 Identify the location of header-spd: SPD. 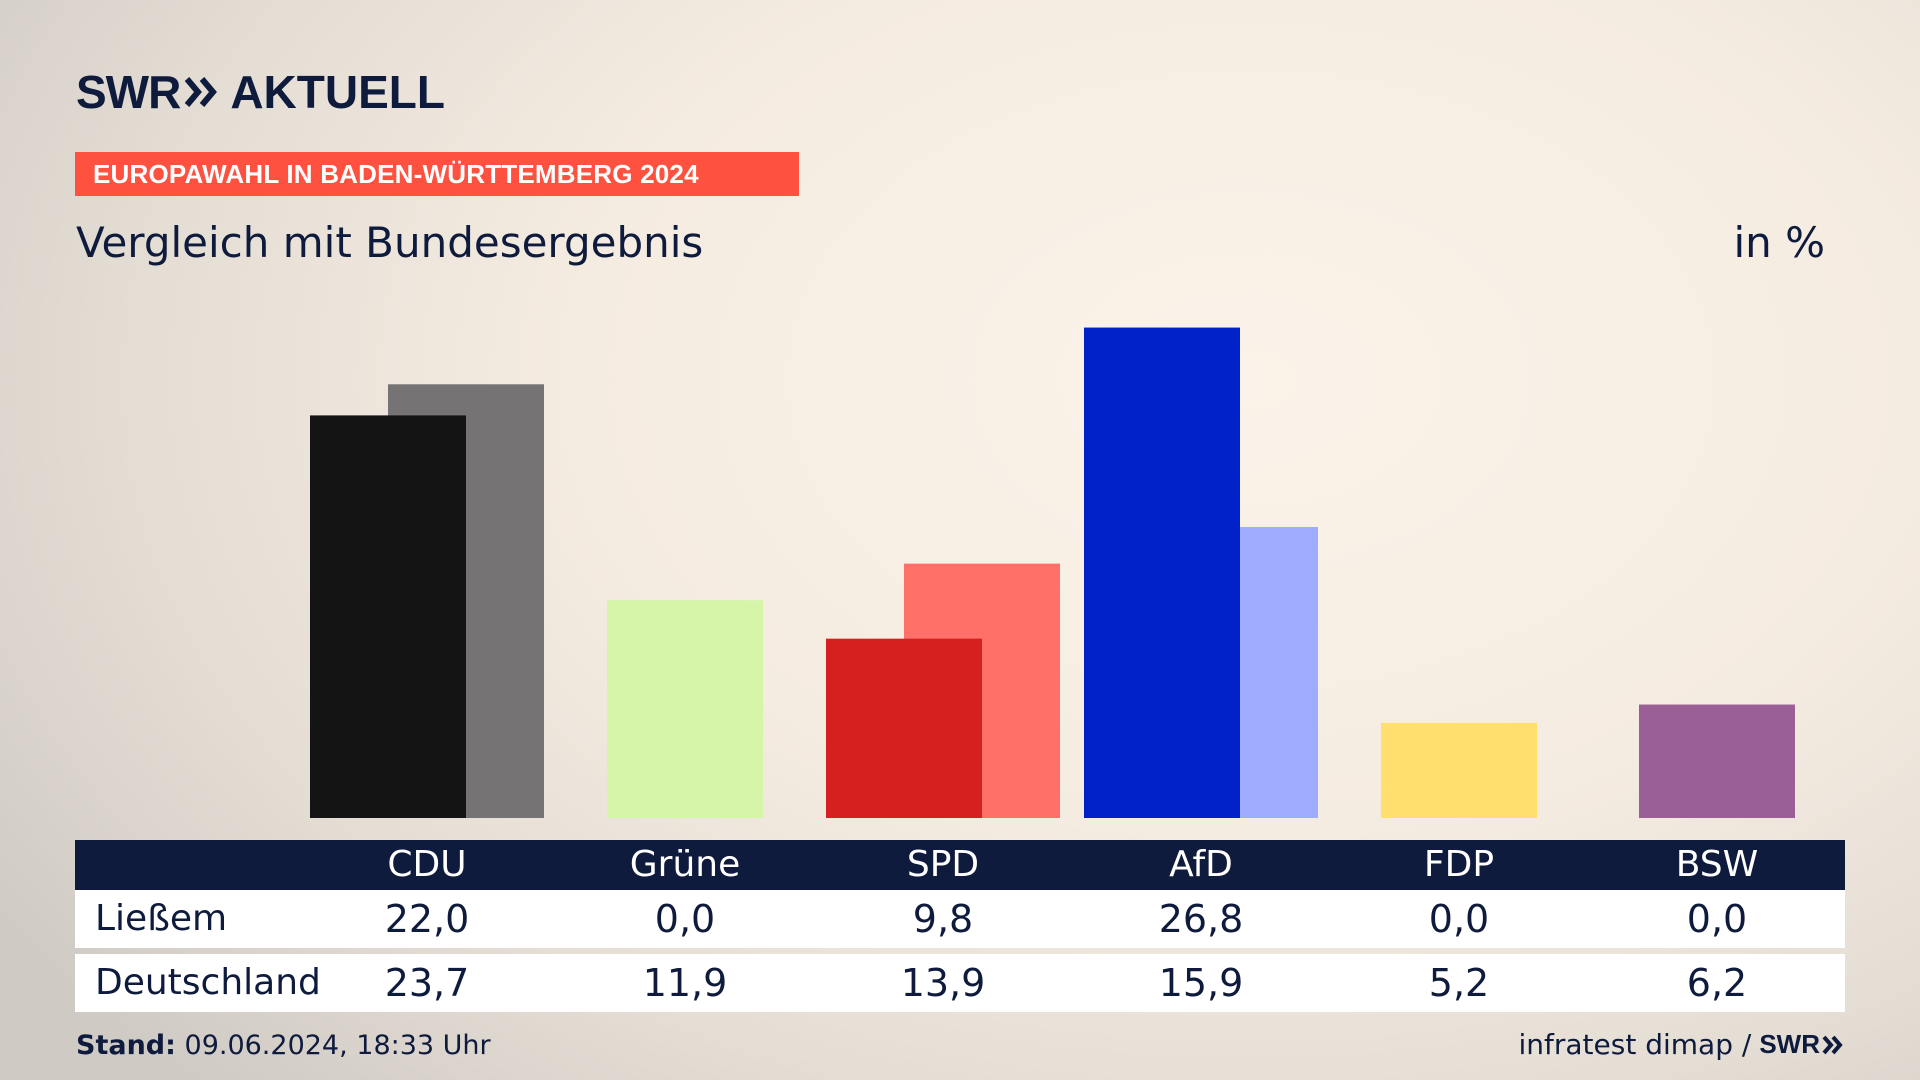
(943, 864).